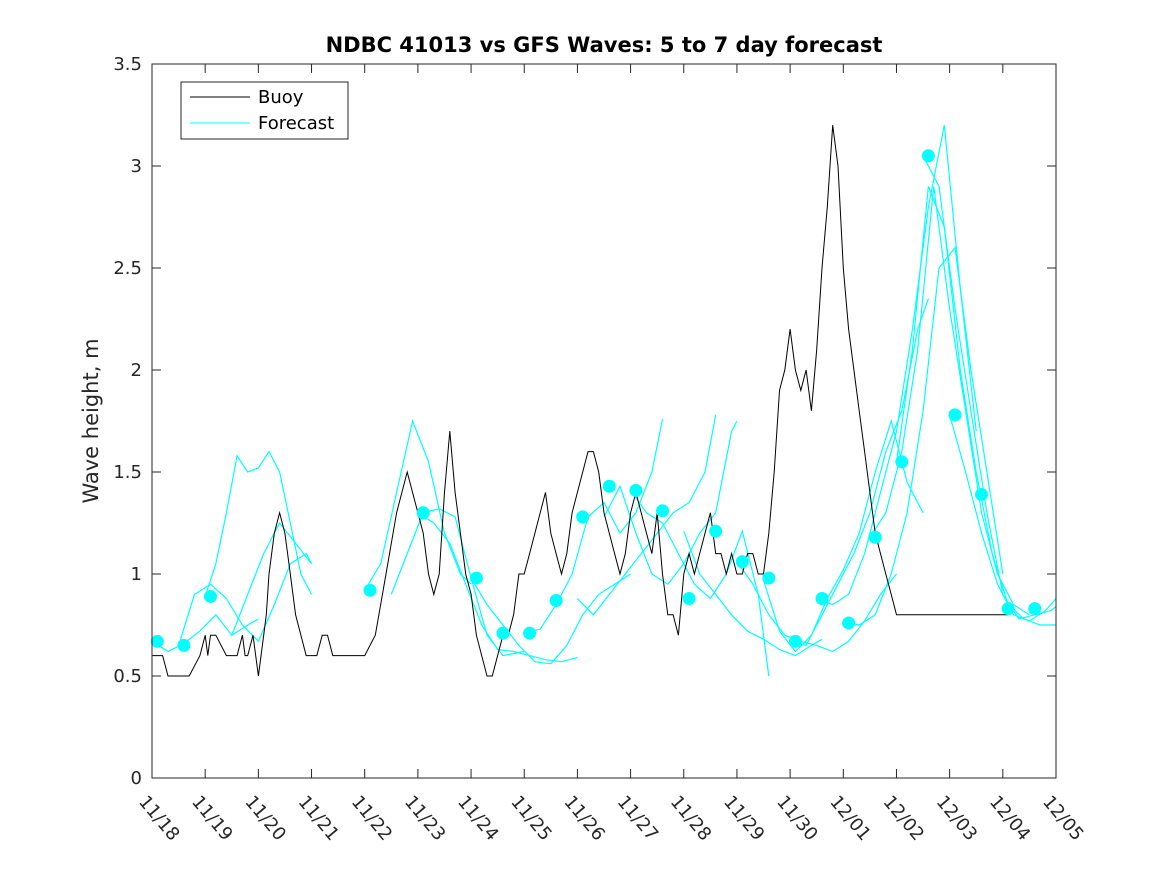 This screenshot has height=875, width=1167. Describe the element at coordinates (127, 472) in the screenshot. I see `y-tick-label: 1.5` at that location.